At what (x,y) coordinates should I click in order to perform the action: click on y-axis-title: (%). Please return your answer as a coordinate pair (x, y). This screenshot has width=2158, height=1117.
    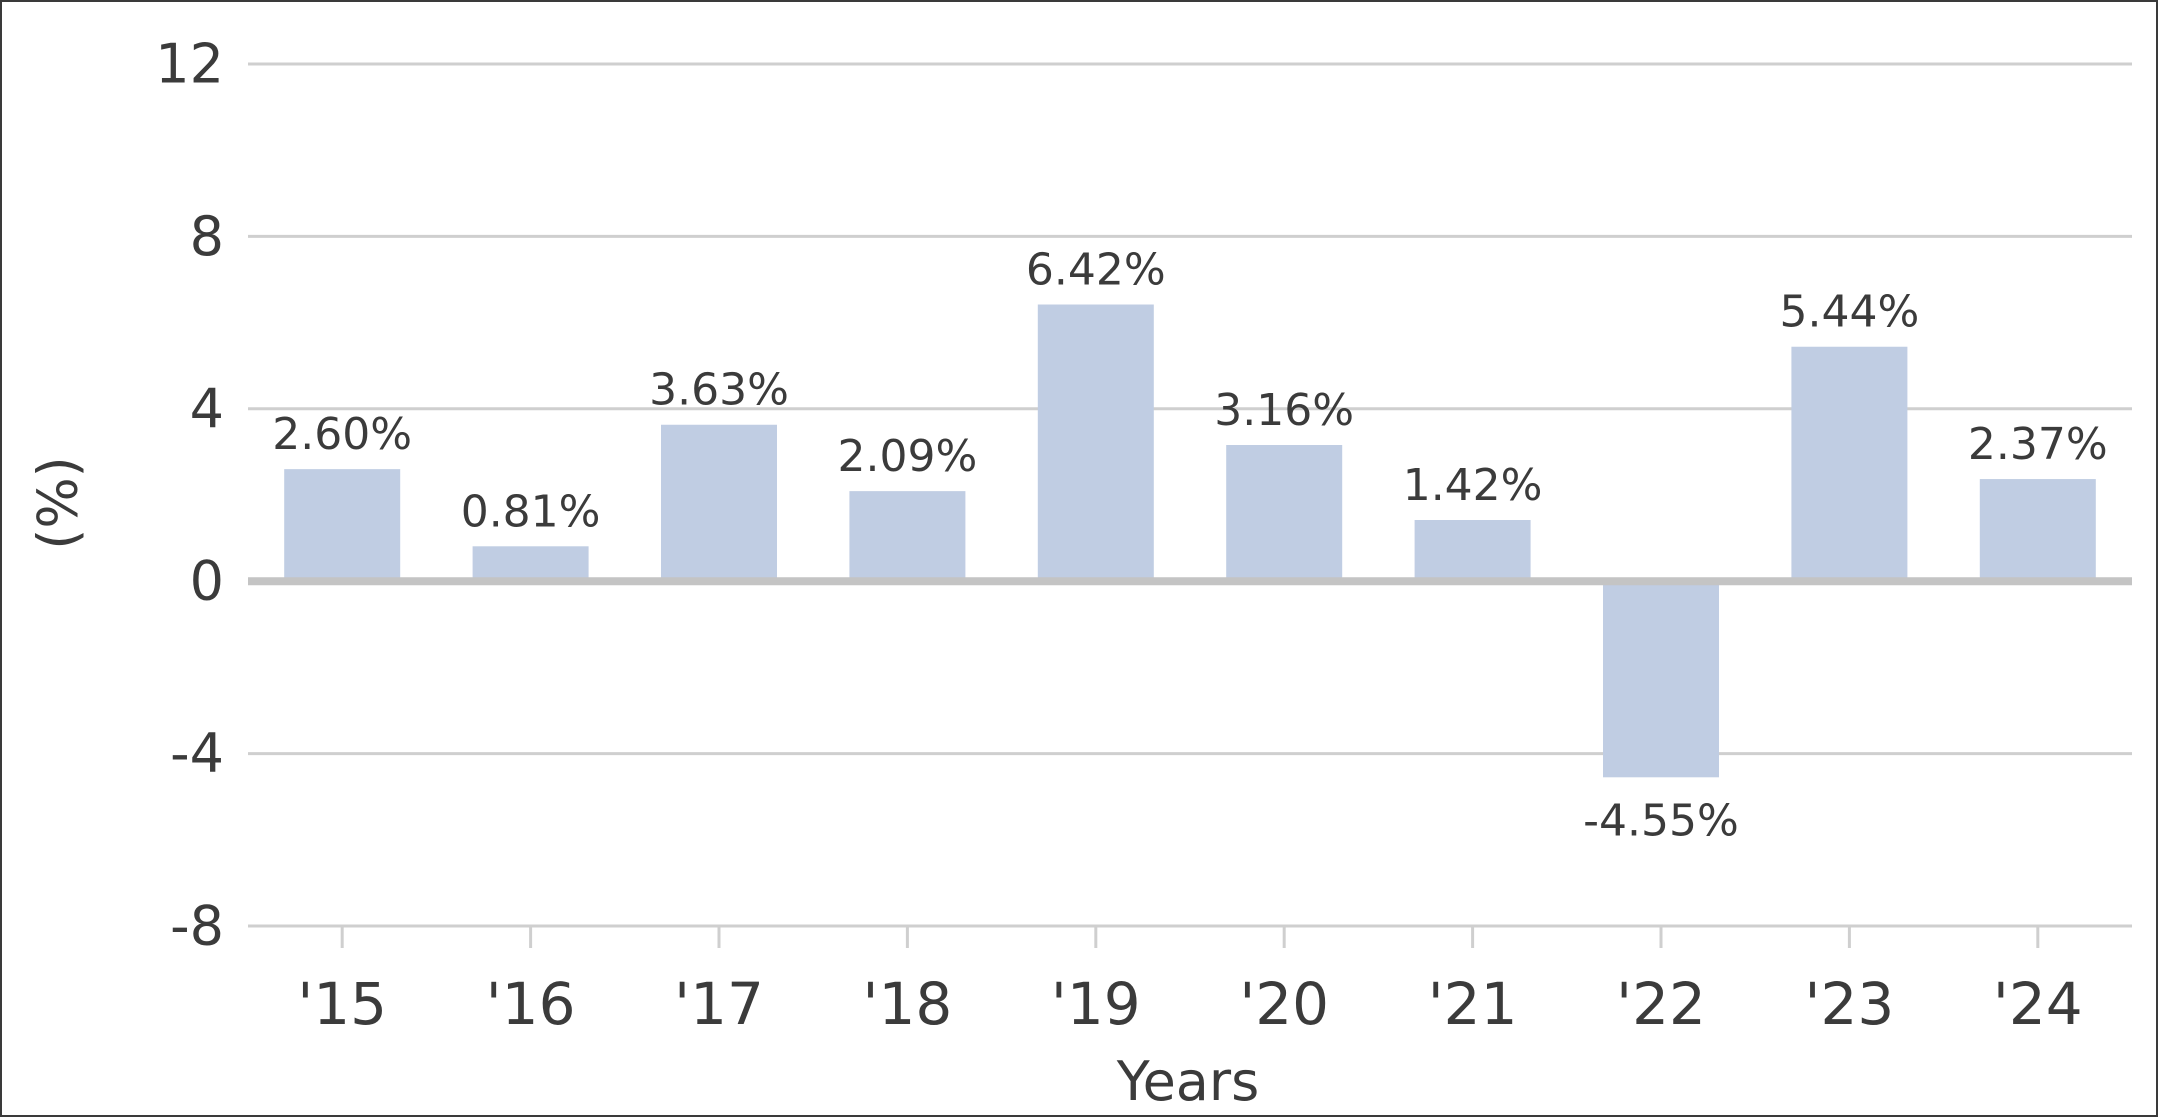
    Looking at the image, I should click on (58, 502).